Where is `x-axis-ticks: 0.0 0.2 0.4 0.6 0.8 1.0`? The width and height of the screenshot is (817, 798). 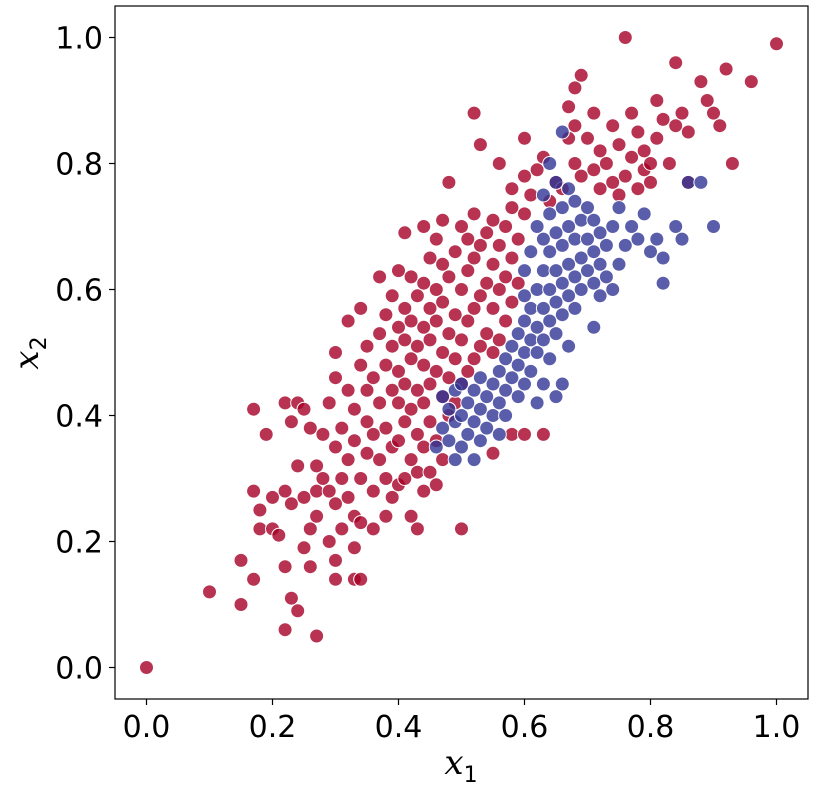 x-axis-ticks: 0.0 0.2 0.4 0.6 0.8 1.0 is located at coordinates (461, 722).